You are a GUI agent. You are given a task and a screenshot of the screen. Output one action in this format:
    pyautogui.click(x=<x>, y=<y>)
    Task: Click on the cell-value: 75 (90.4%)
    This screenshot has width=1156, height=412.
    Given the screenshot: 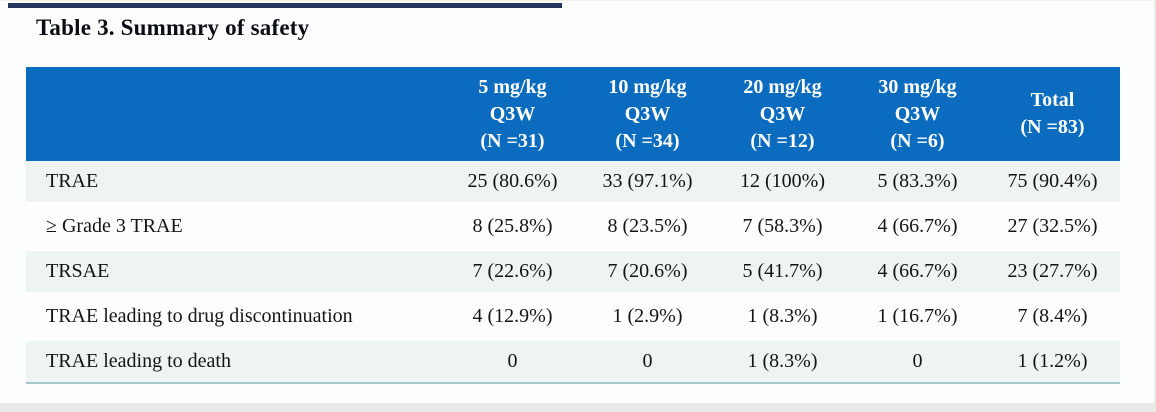 What is the action you would take?
    pyautogui.click(x=1052, y=181)
    